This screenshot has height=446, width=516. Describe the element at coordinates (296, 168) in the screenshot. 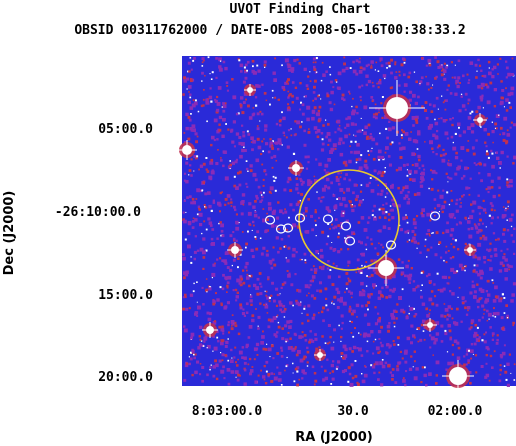

I see `bright-star` at that location.